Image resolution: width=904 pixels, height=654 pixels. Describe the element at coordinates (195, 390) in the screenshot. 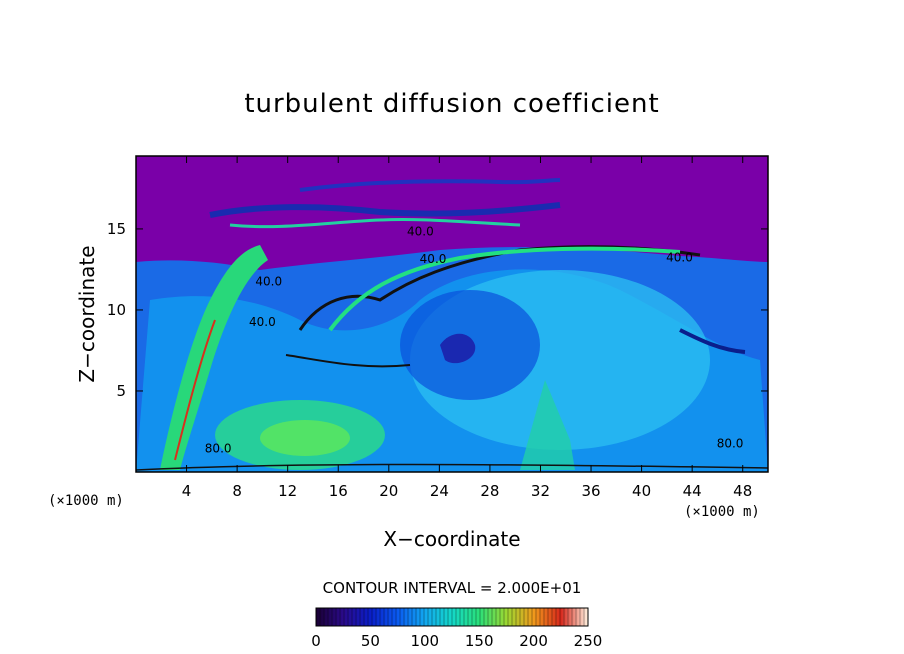

I see `frontal-band-max` at that location.